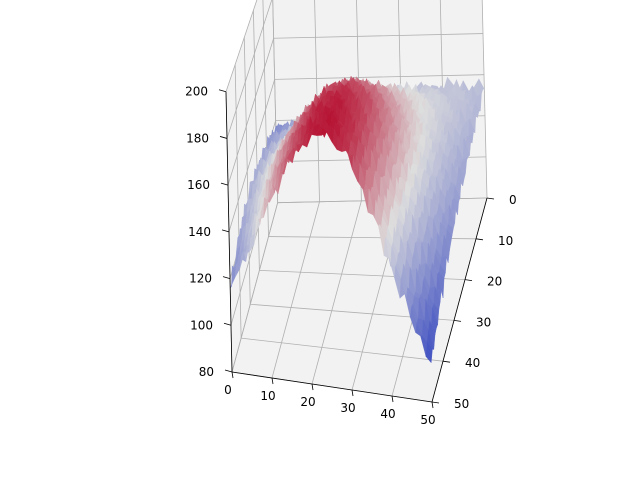 The image size is (640, 480). Describe the element at coordinates (347, 408) in the screenshot. I see `x-tick-label: 30` at that location.